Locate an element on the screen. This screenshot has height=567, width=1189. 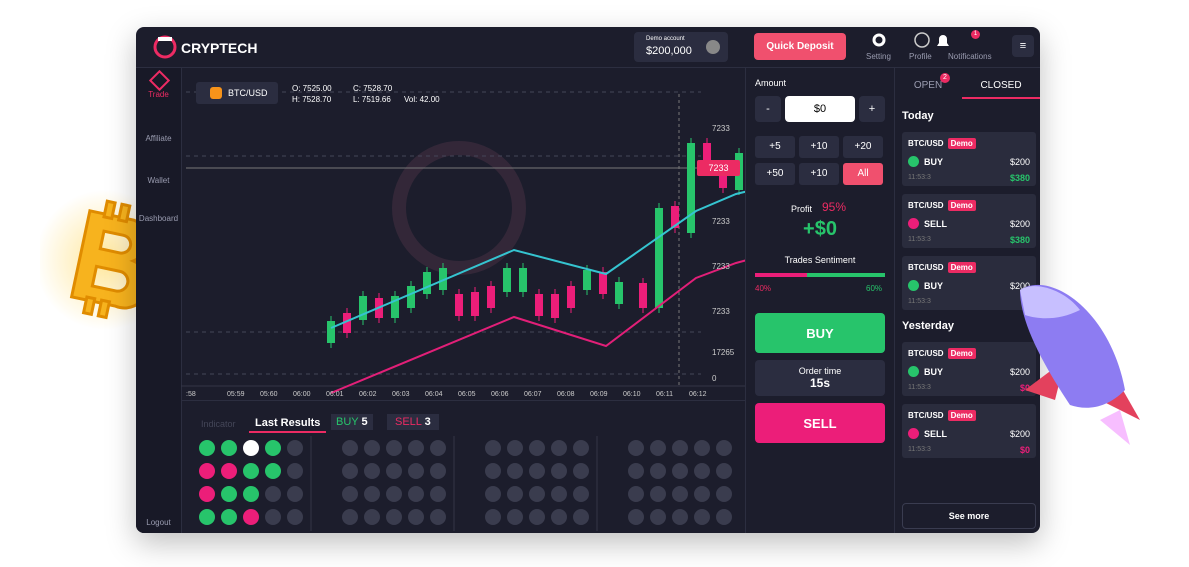
sidebar: Trade Affiliate Wallet Dashboard Logout is located at coordinates (159, 300).